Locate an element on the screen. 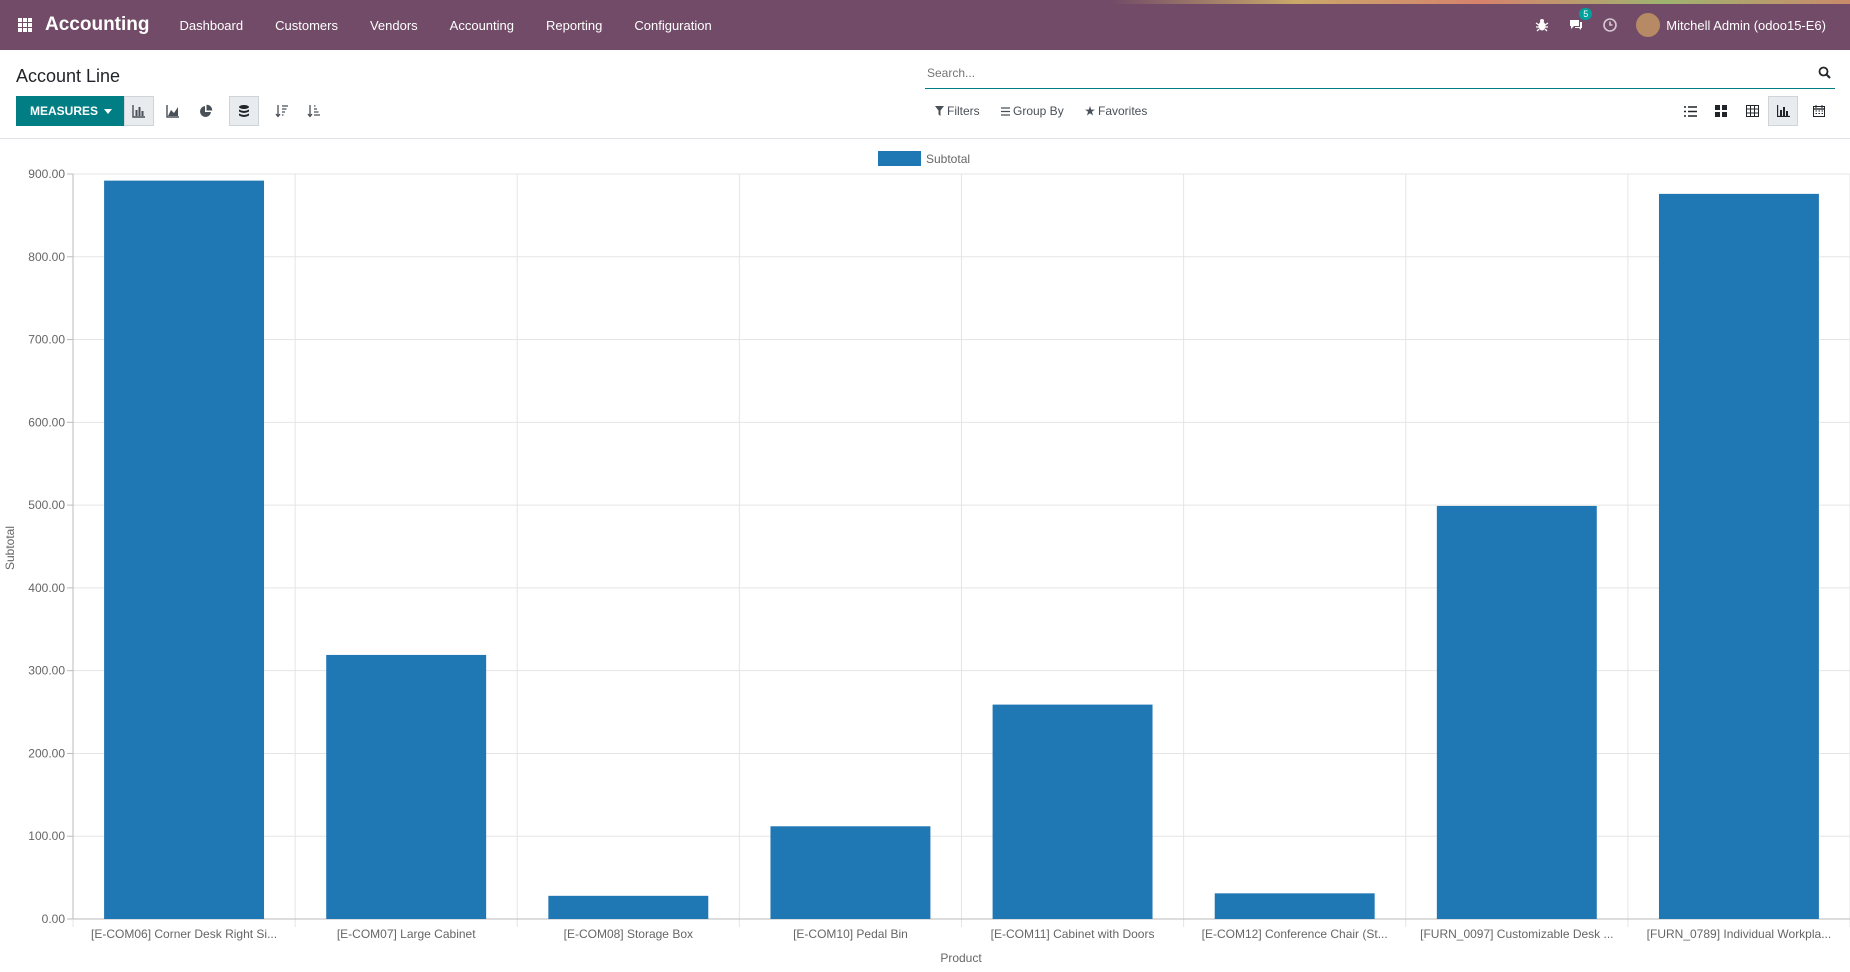  search-icon is located at coordinates (1824, 75).